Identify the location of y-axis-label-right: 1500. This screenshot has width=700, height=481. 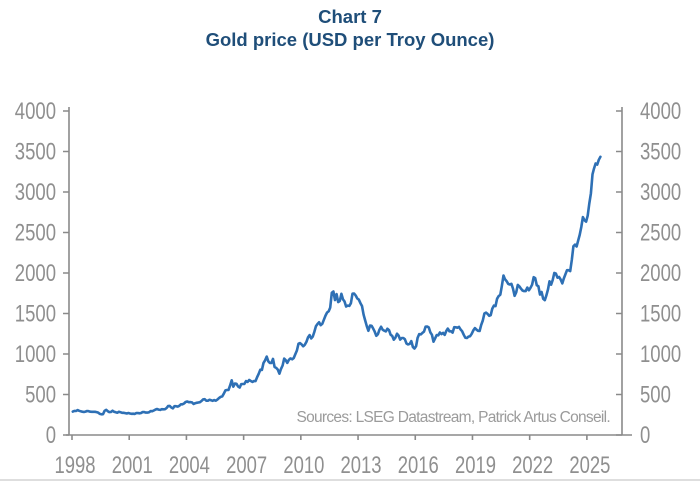
(660, 314).